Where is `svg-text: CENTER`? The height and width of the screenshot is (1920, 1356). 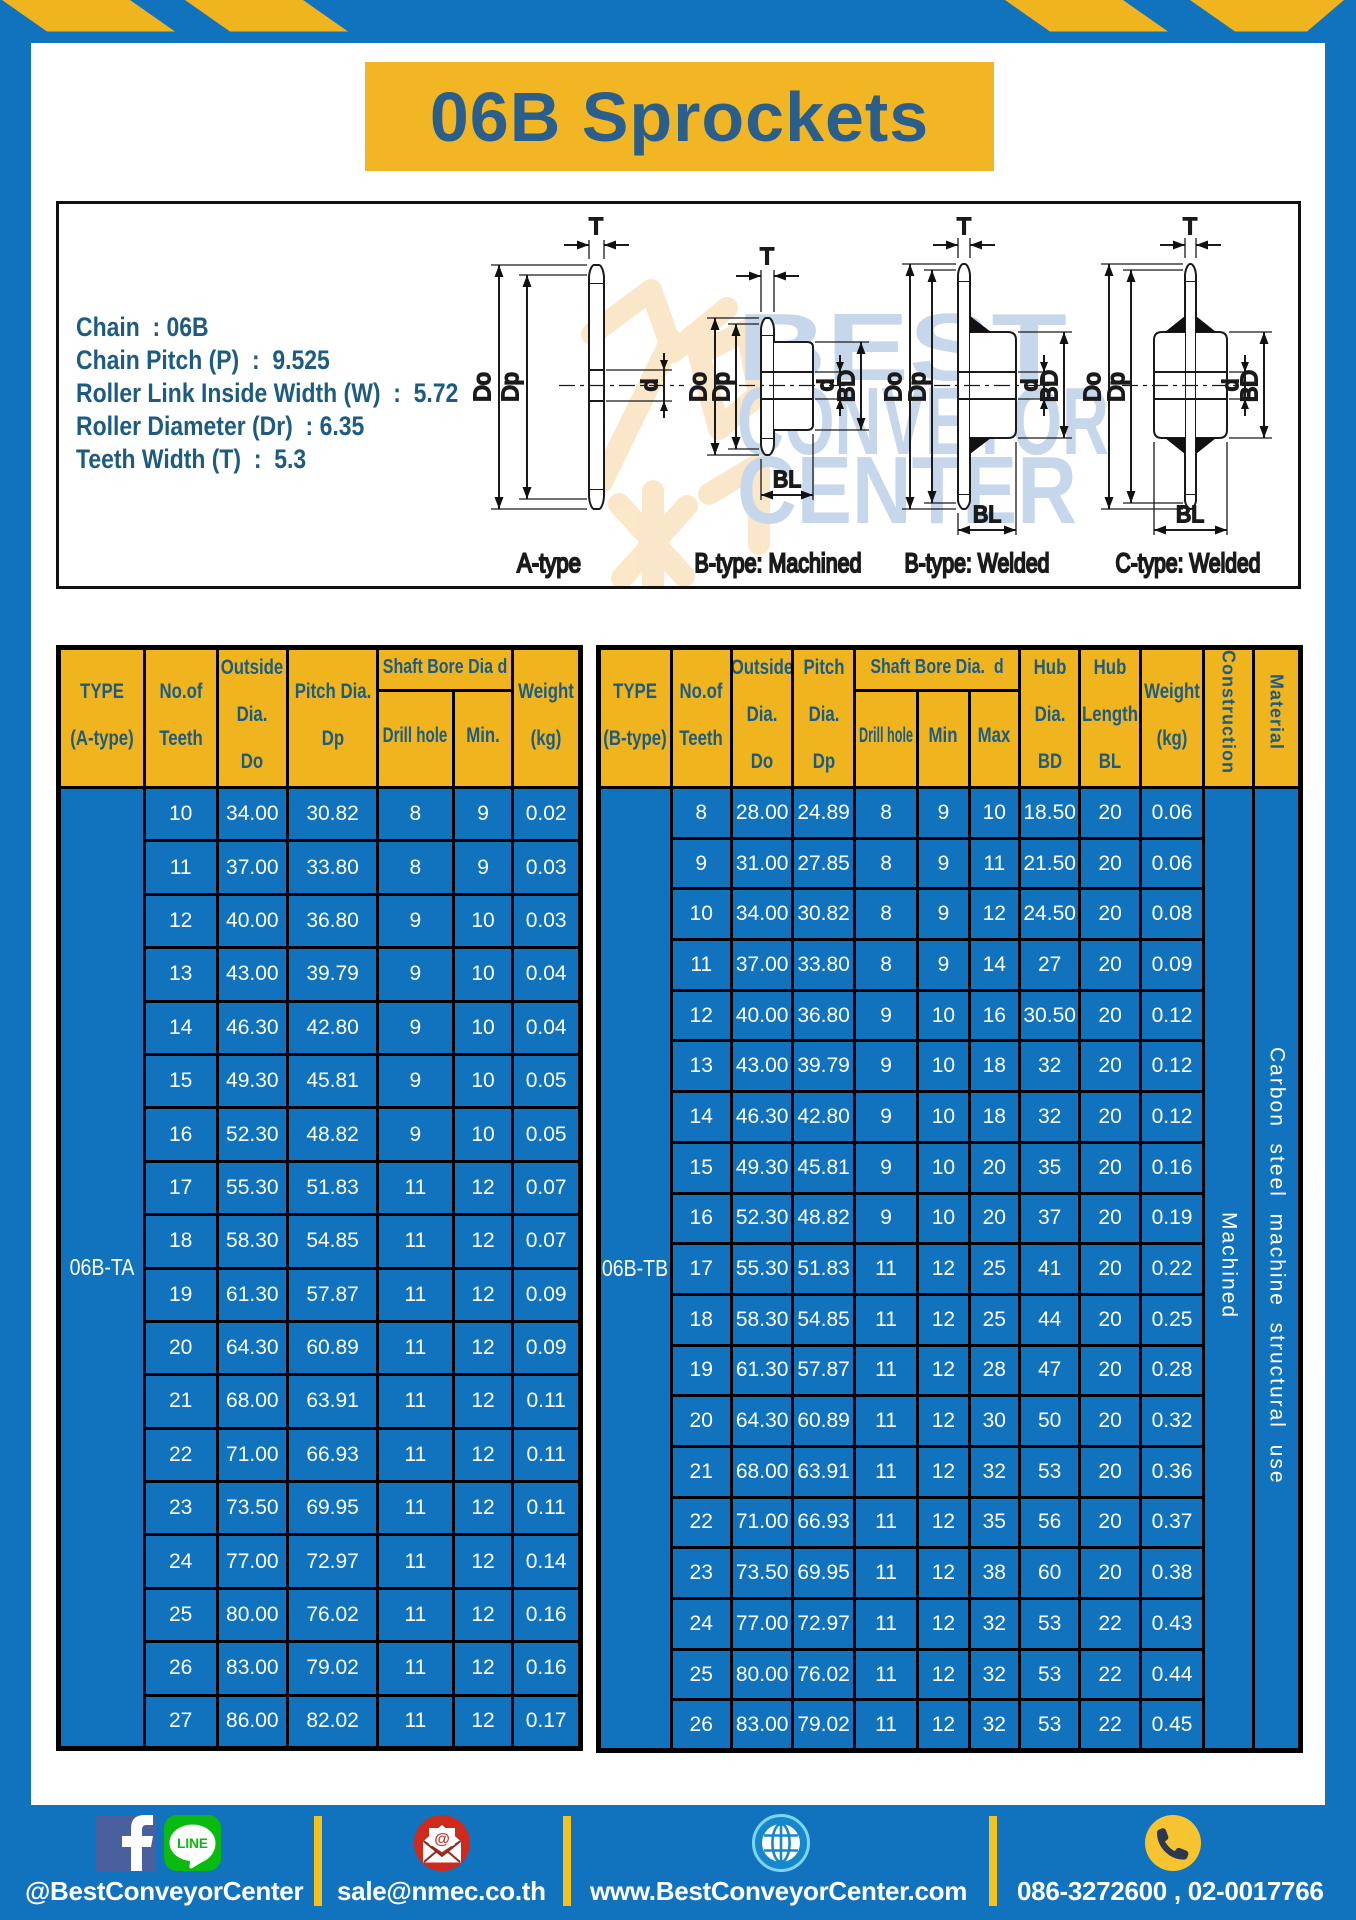 svg-text: CENTER is located at coordinates (907, 490).